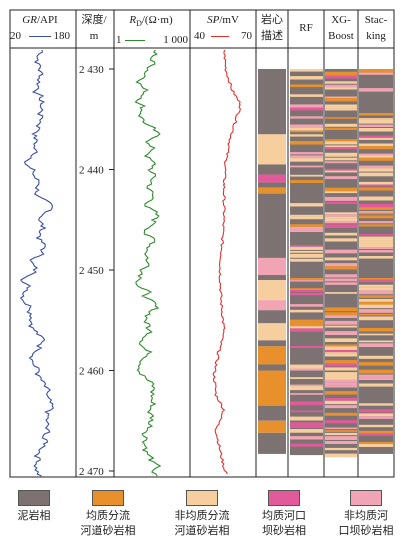 Image resolution: width=411 pixels, height=545 pixels. I want to click on rd-track, so click(148, 263).